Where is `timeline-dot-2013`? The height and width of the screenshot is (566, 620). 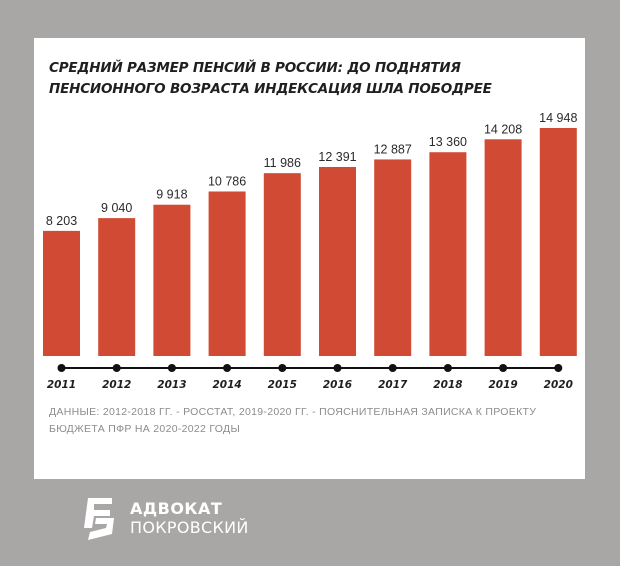
timeline-dot-2013 is located at coordinates (171, 368).